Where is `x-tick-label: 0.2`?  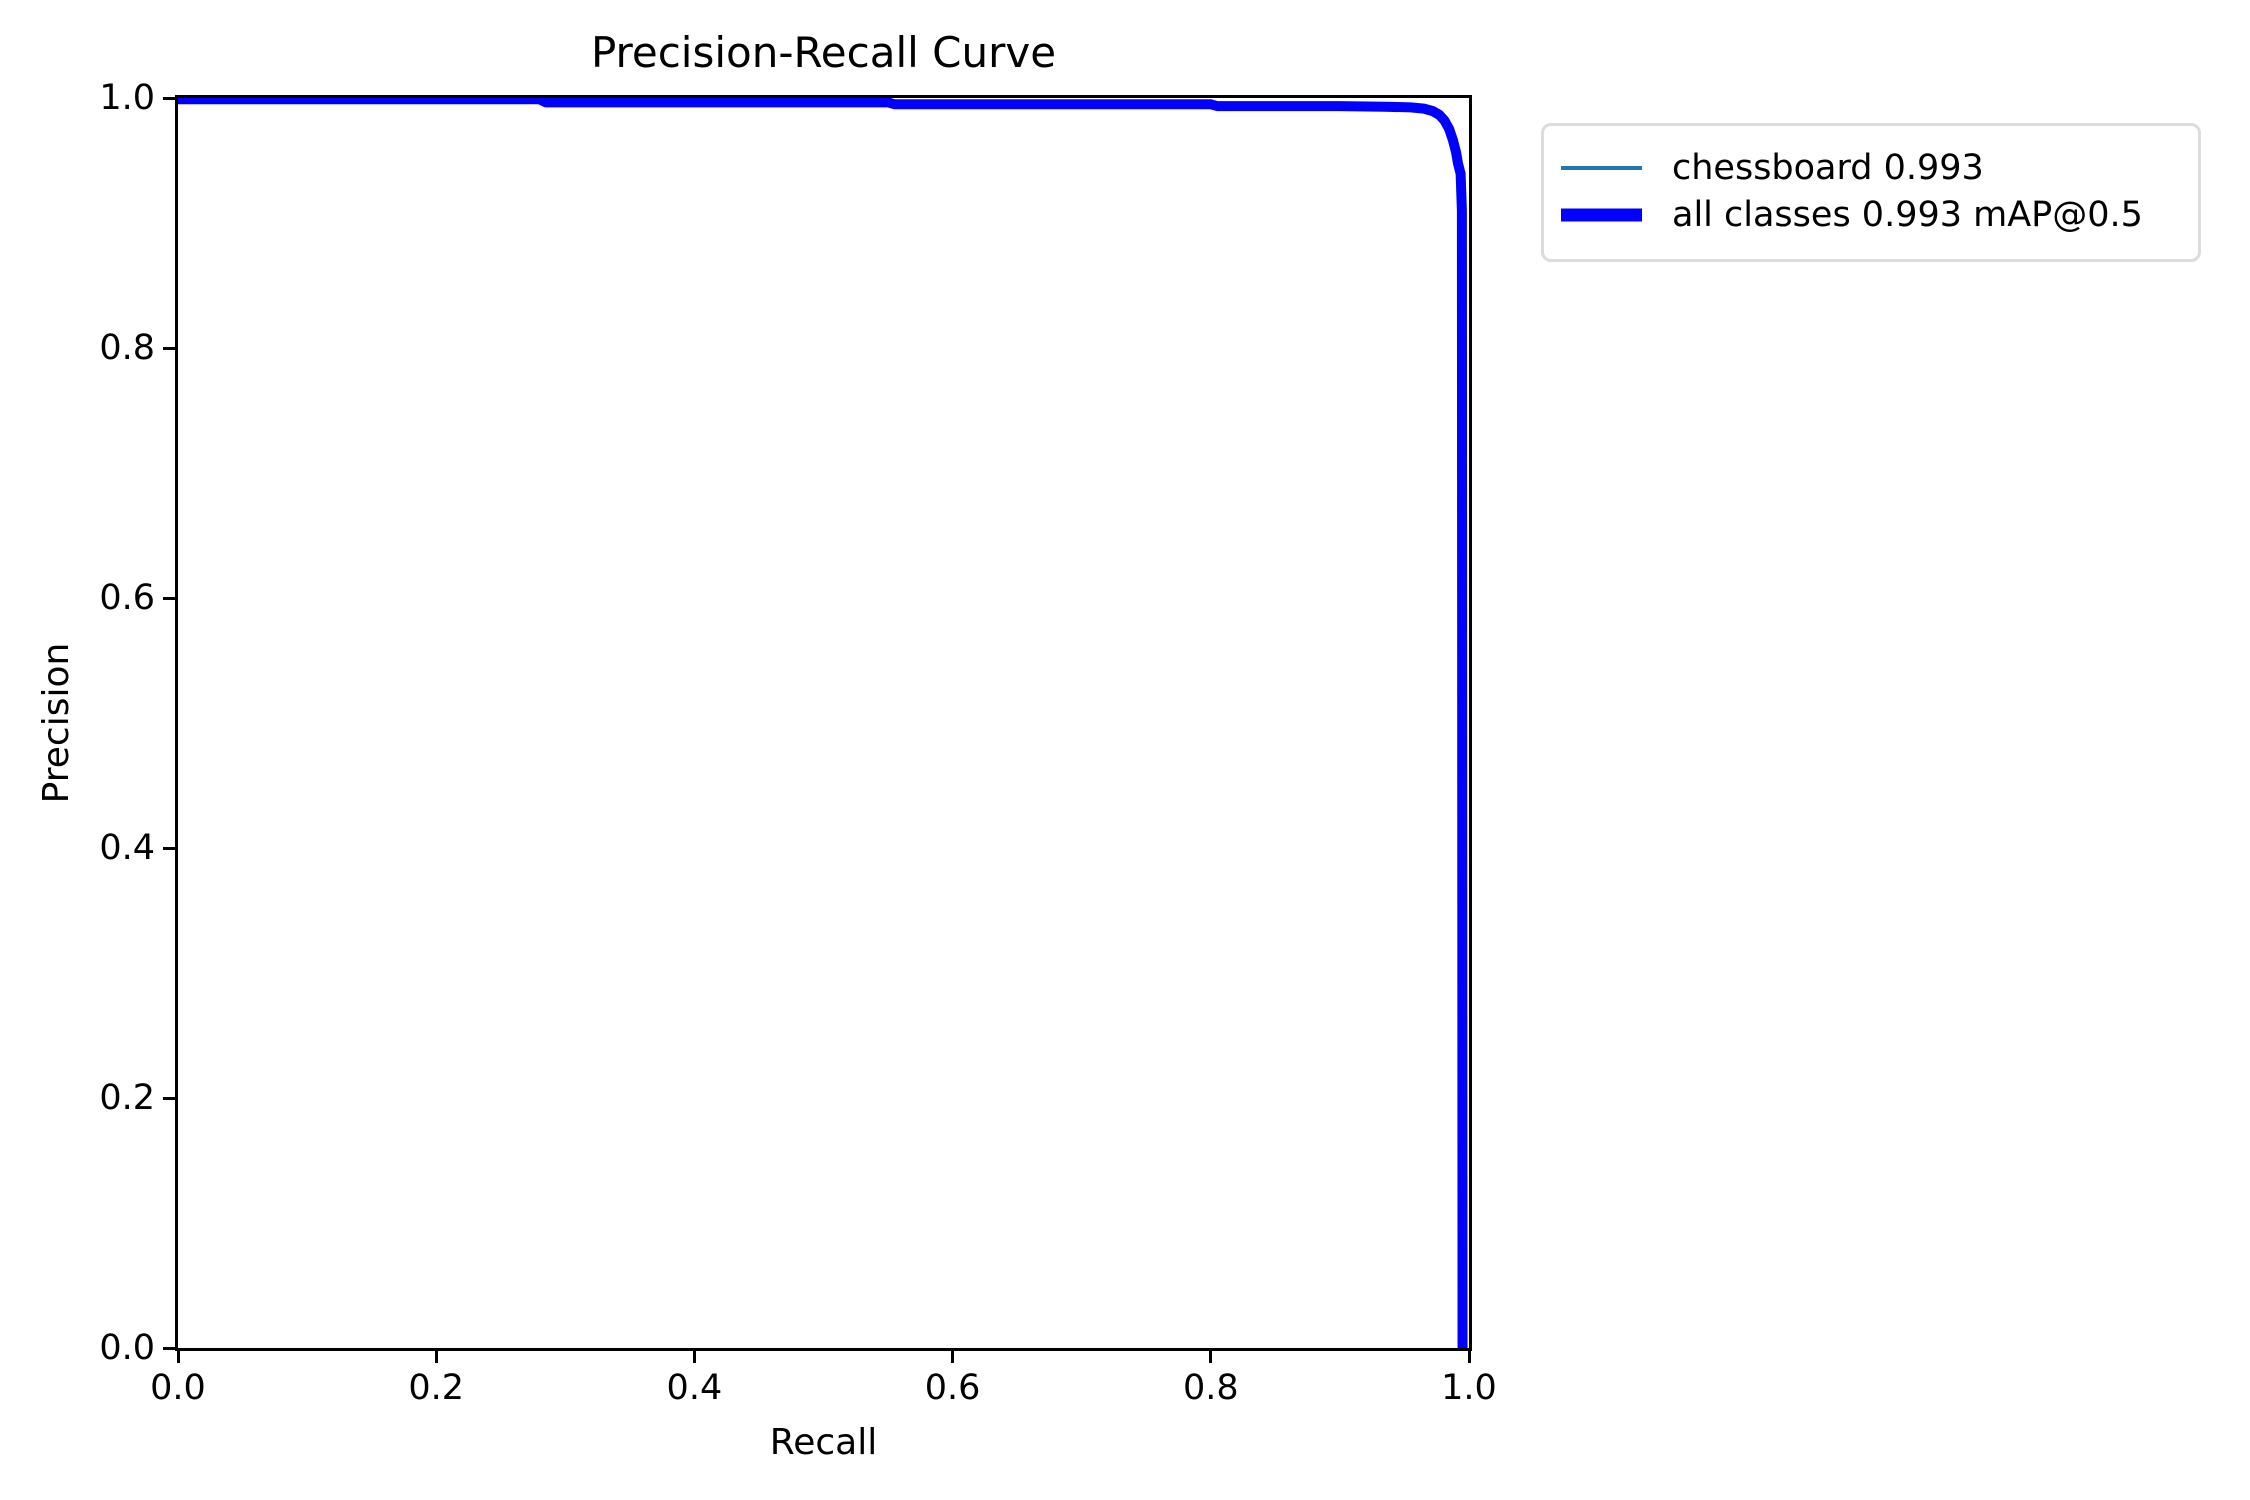 x-tick-label: 0.2 is located at coordinates (436, 1388).